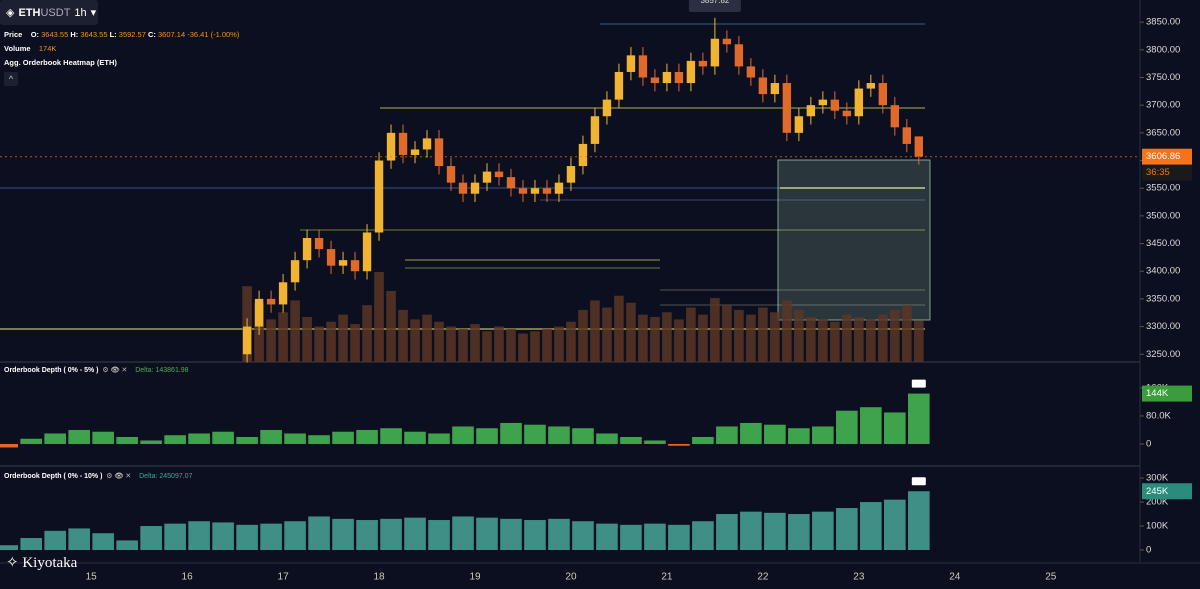 The width and height of the screenshot is (1200, 589). I want to click on flag, so click(918, 383).